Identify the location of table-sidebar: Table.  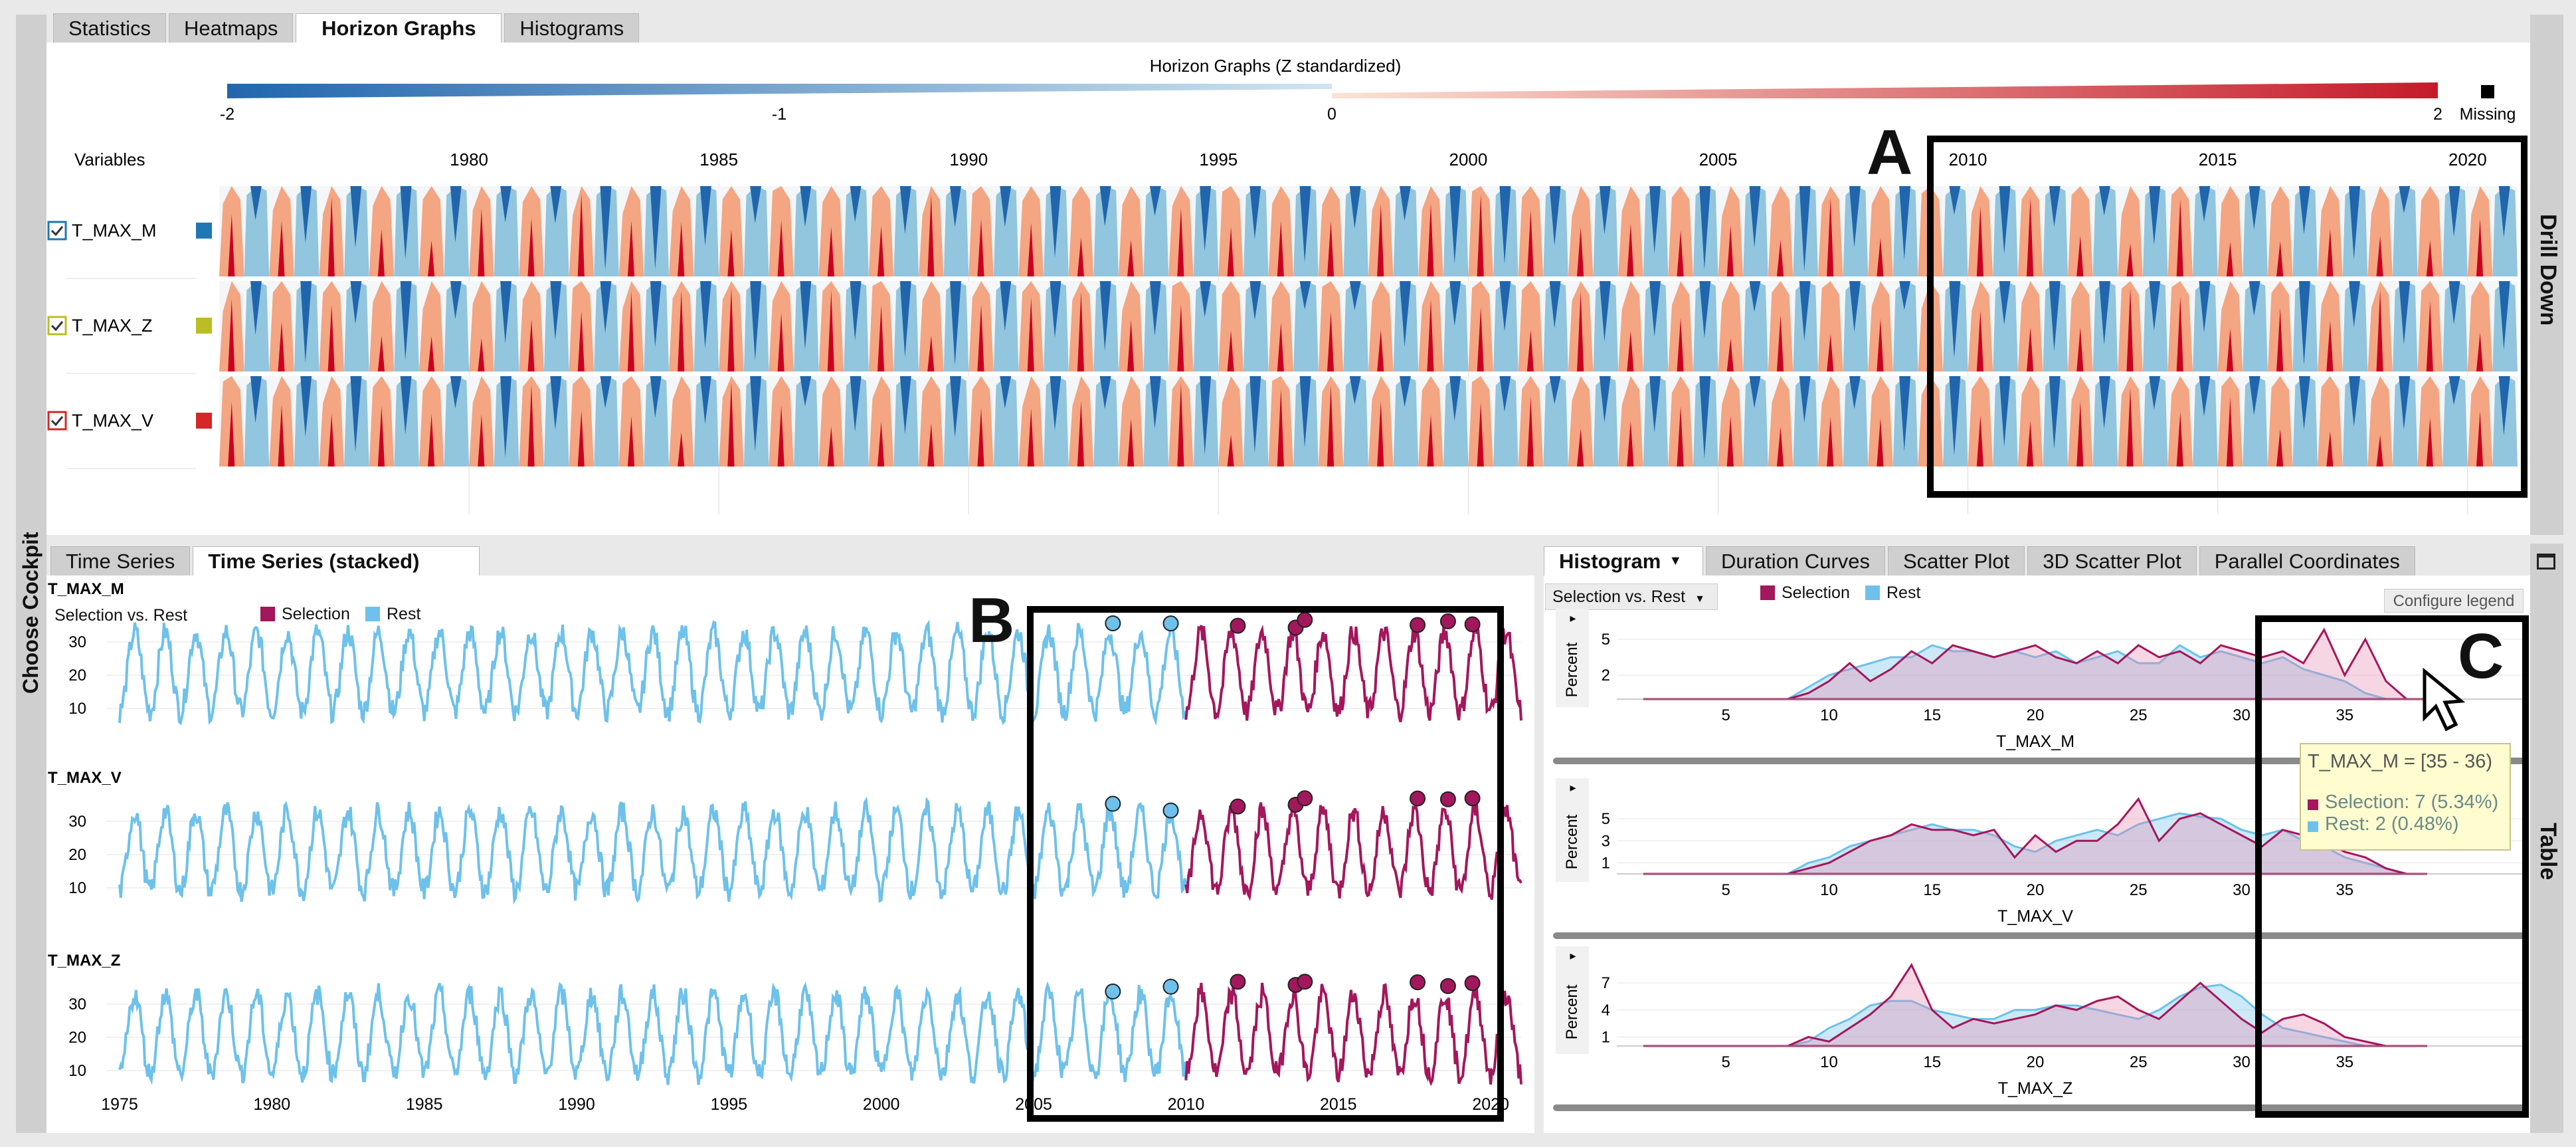
(2546, 838).